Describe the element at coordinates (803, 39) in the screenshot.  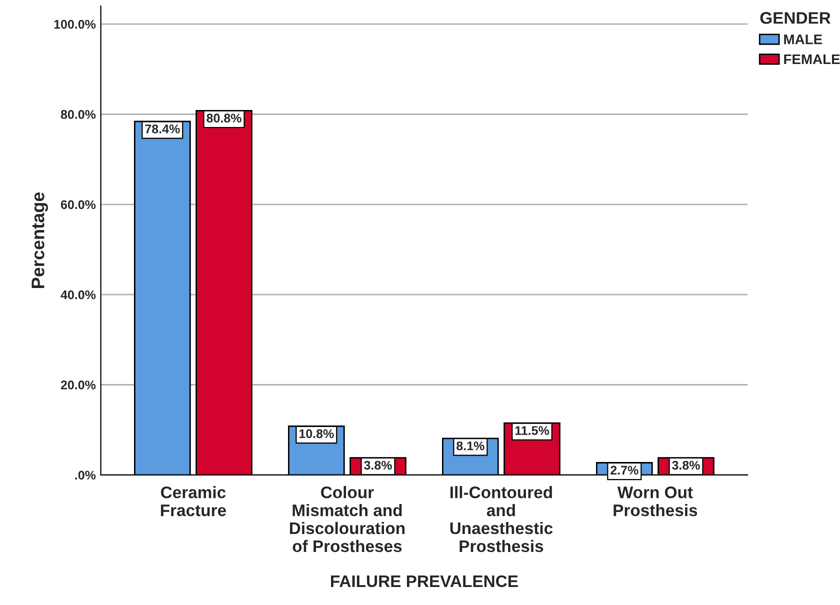
I see `legend-label: MALE` at that location.